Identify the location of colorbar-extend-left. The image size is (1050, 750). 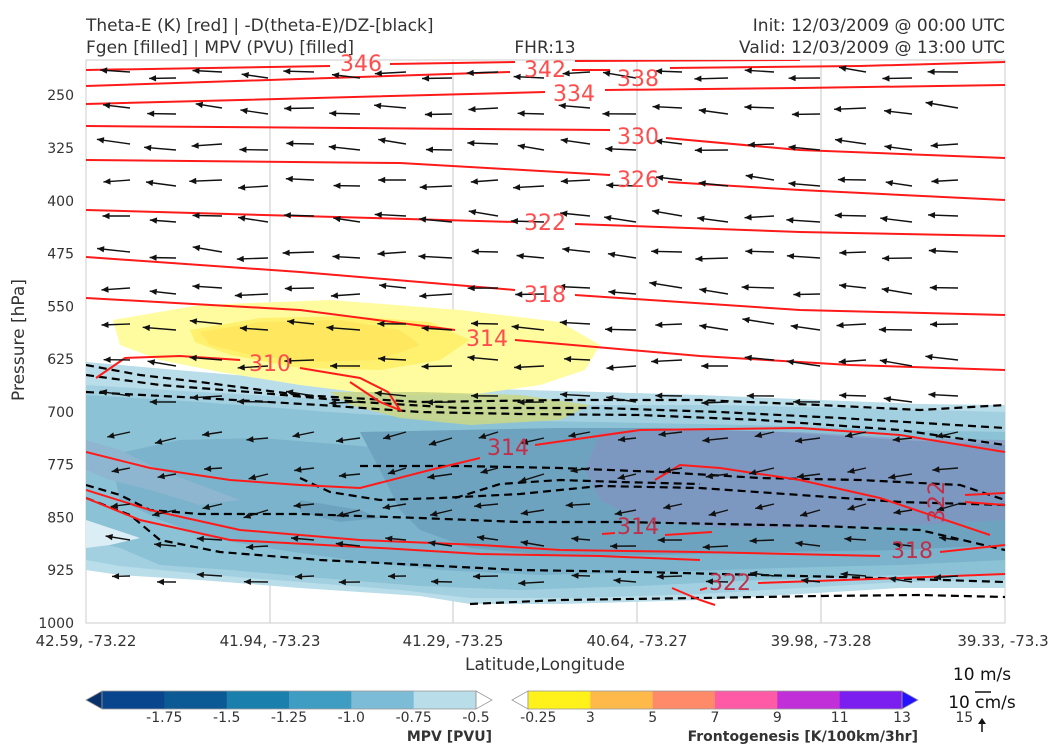
(520, 700).